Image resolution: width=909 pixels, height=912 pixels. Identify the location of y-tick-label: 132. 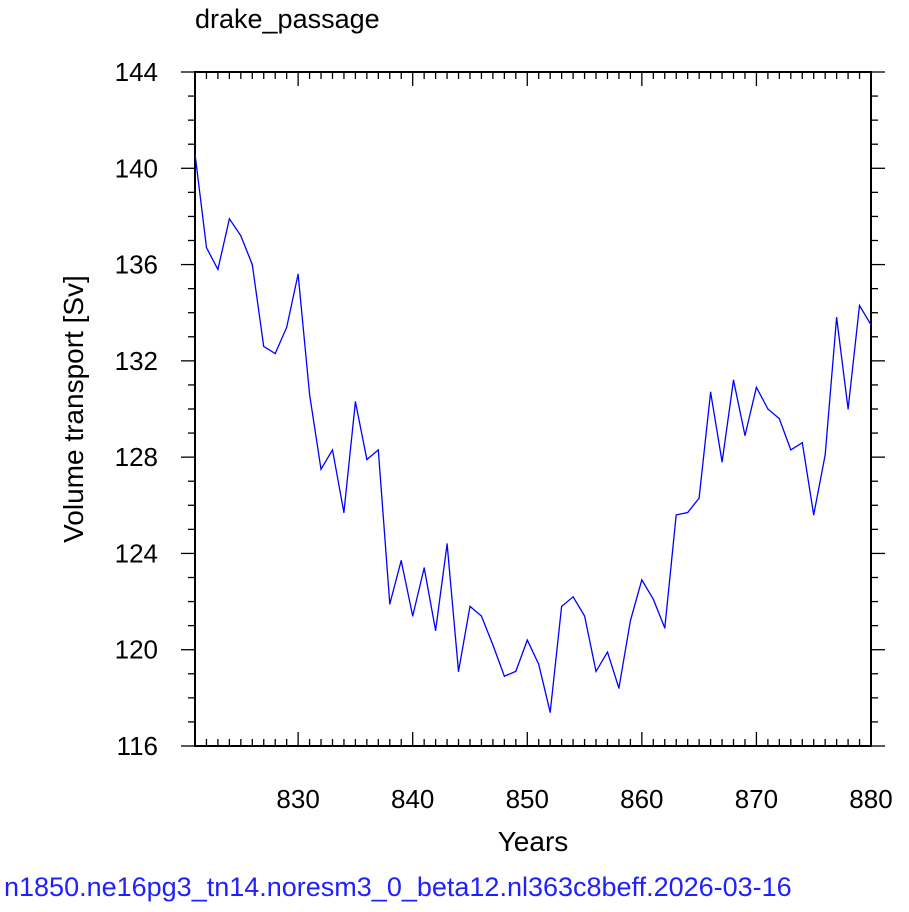
(136, 361).